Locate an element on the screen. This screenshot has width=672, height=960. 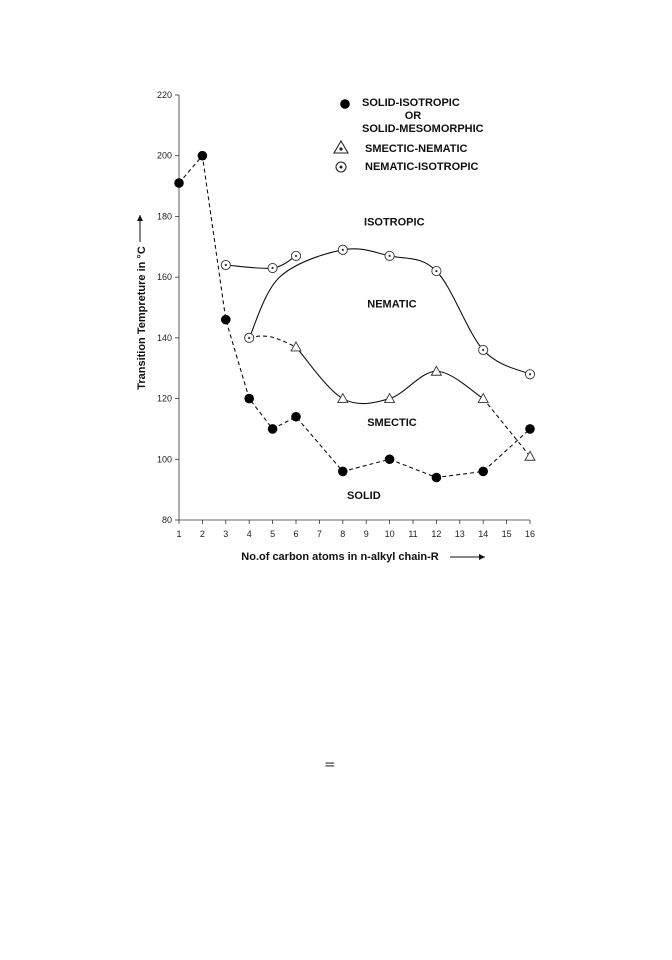
x-tick-label: 6 is located at coordinates (295, 534).